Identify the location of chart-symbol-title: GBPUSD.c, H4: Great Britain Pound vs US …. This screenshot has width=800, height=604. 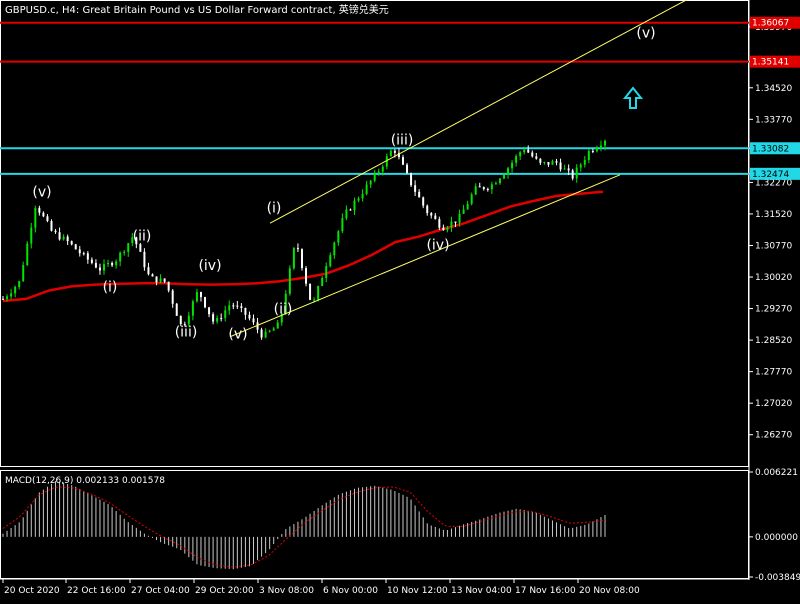
(197, 9).